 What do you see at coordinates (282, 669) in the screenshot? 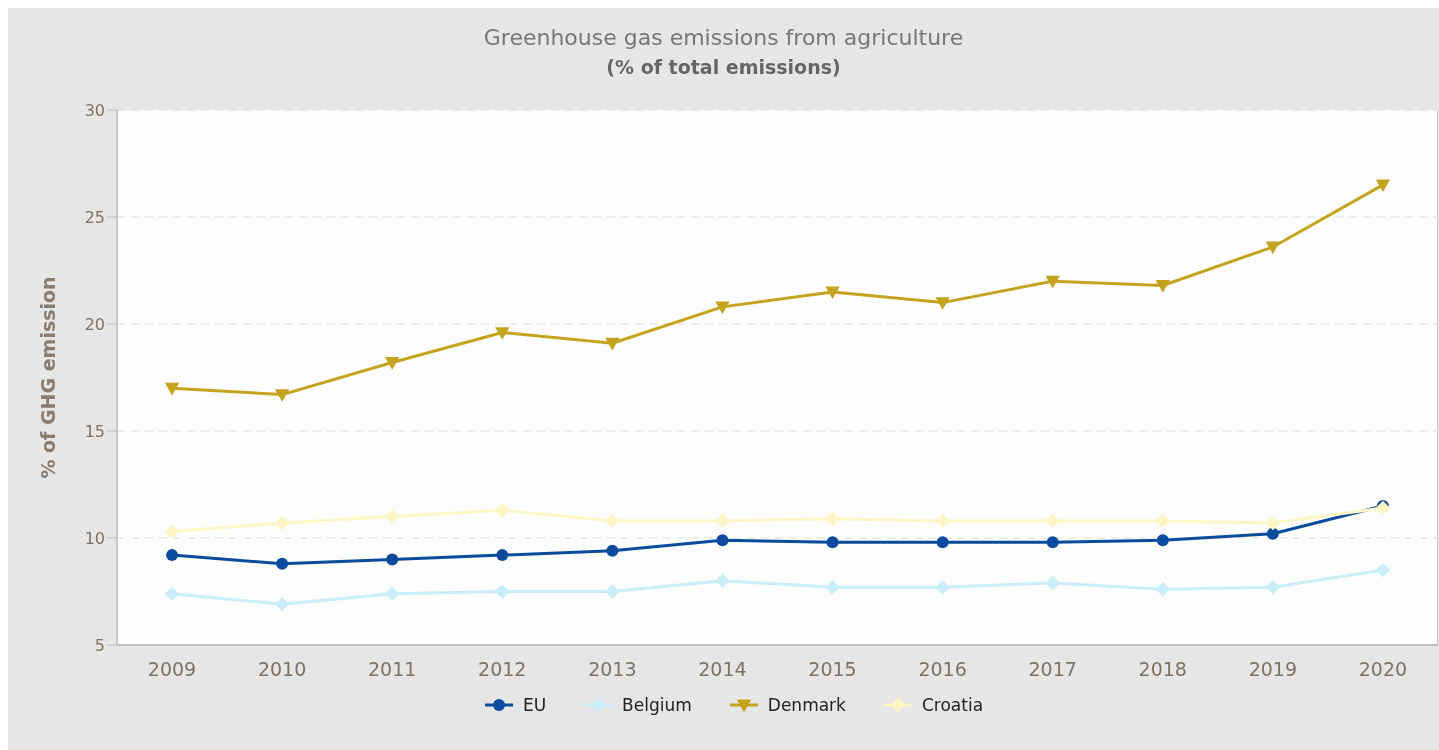
I see `x-tick-label: 2010` at bounding box center [282, 669].